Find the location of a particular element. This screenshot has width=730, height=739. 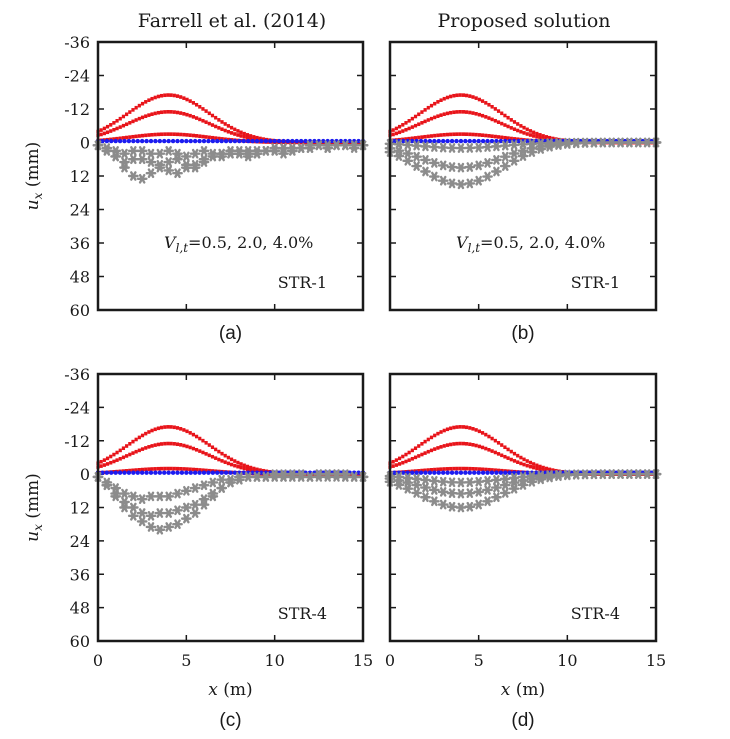

y-tick-label: 60 is located at coordinates (80, 641).